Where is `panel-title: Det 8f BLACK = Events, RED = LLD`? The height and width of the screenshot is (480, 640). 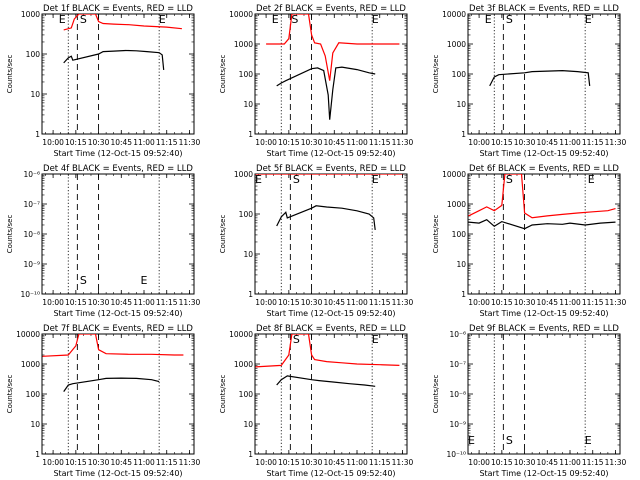 panel-title: Det 8f BLACK = Events, RED = LLD is located at coordinates (331, 329).